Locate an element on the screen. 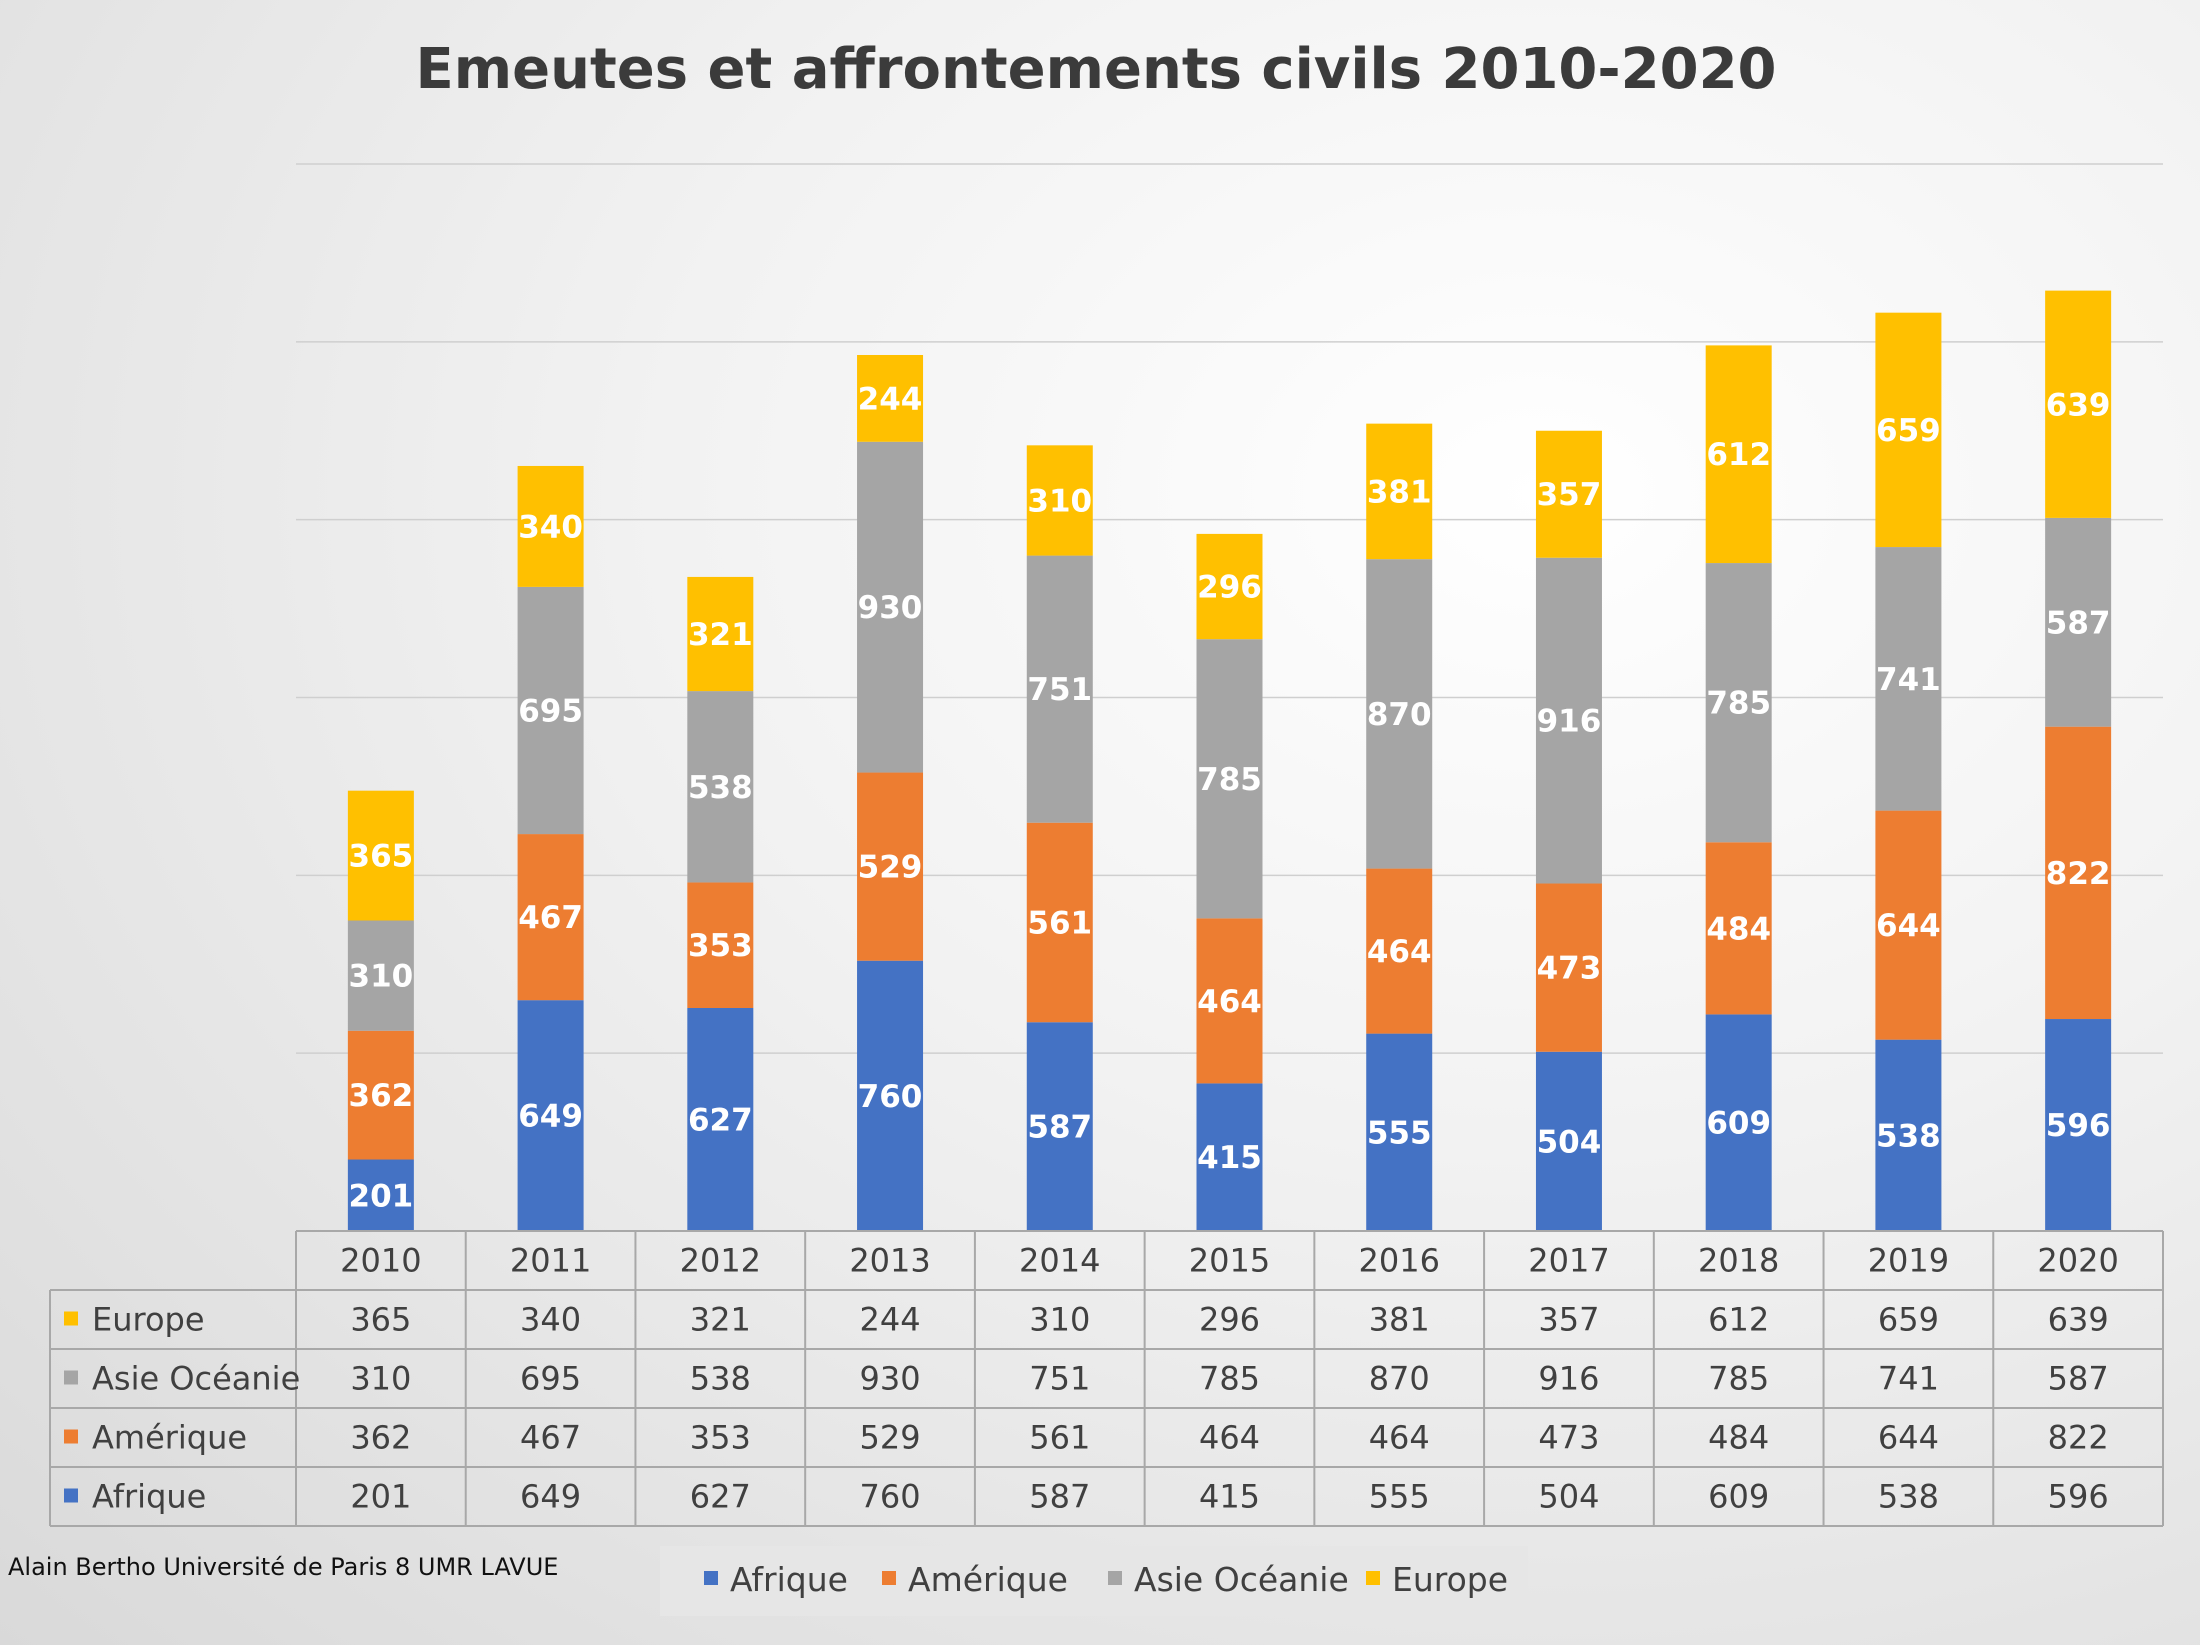 The height and width of the screenshot is (1645, 2200). bar-afrique-2014 is located at coordinates (1059, 1126).